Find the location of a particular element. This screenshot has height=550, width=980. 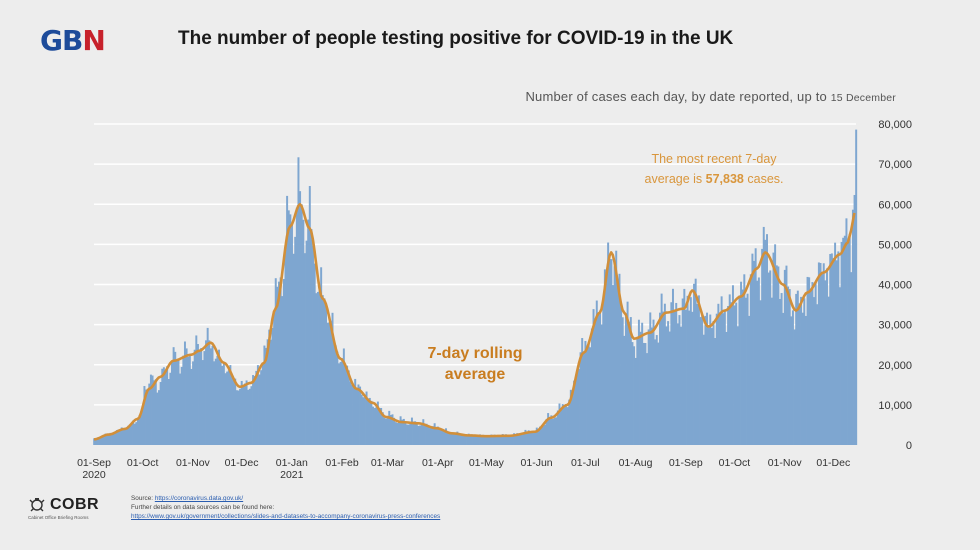

x-tick-label: 01-Nov is located at coordinates (785, 463).